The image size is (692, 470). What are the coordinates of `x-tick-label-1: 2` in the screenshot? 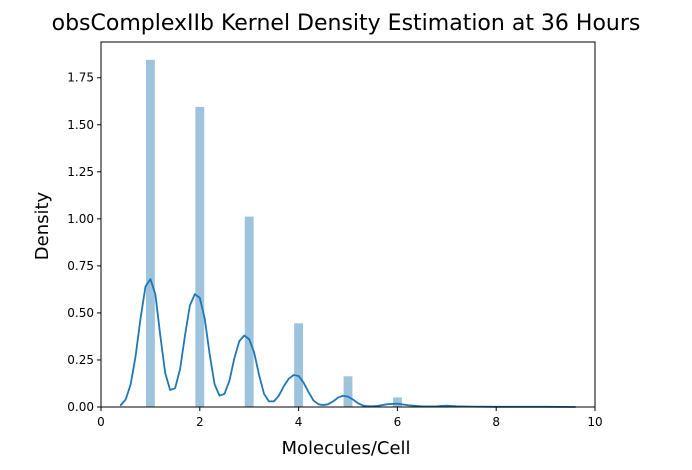 It's located at (200, 422).